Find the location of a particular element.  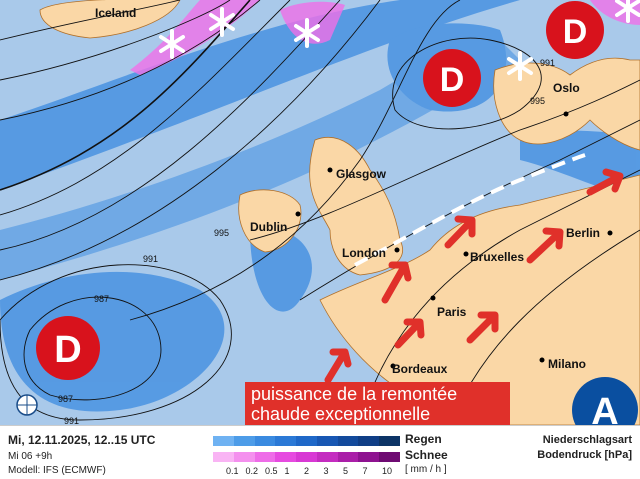

city-label: Oslo is located at coordinates (566, 88).